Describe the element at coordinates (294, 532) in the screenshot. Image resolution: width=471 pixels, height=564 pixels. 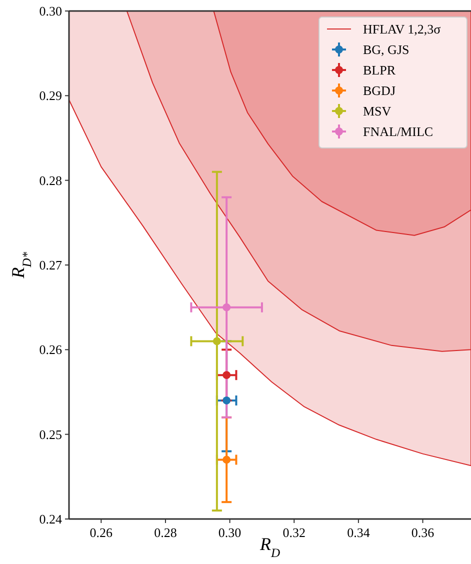
I see `x-tick-label: 0.32` at that location.